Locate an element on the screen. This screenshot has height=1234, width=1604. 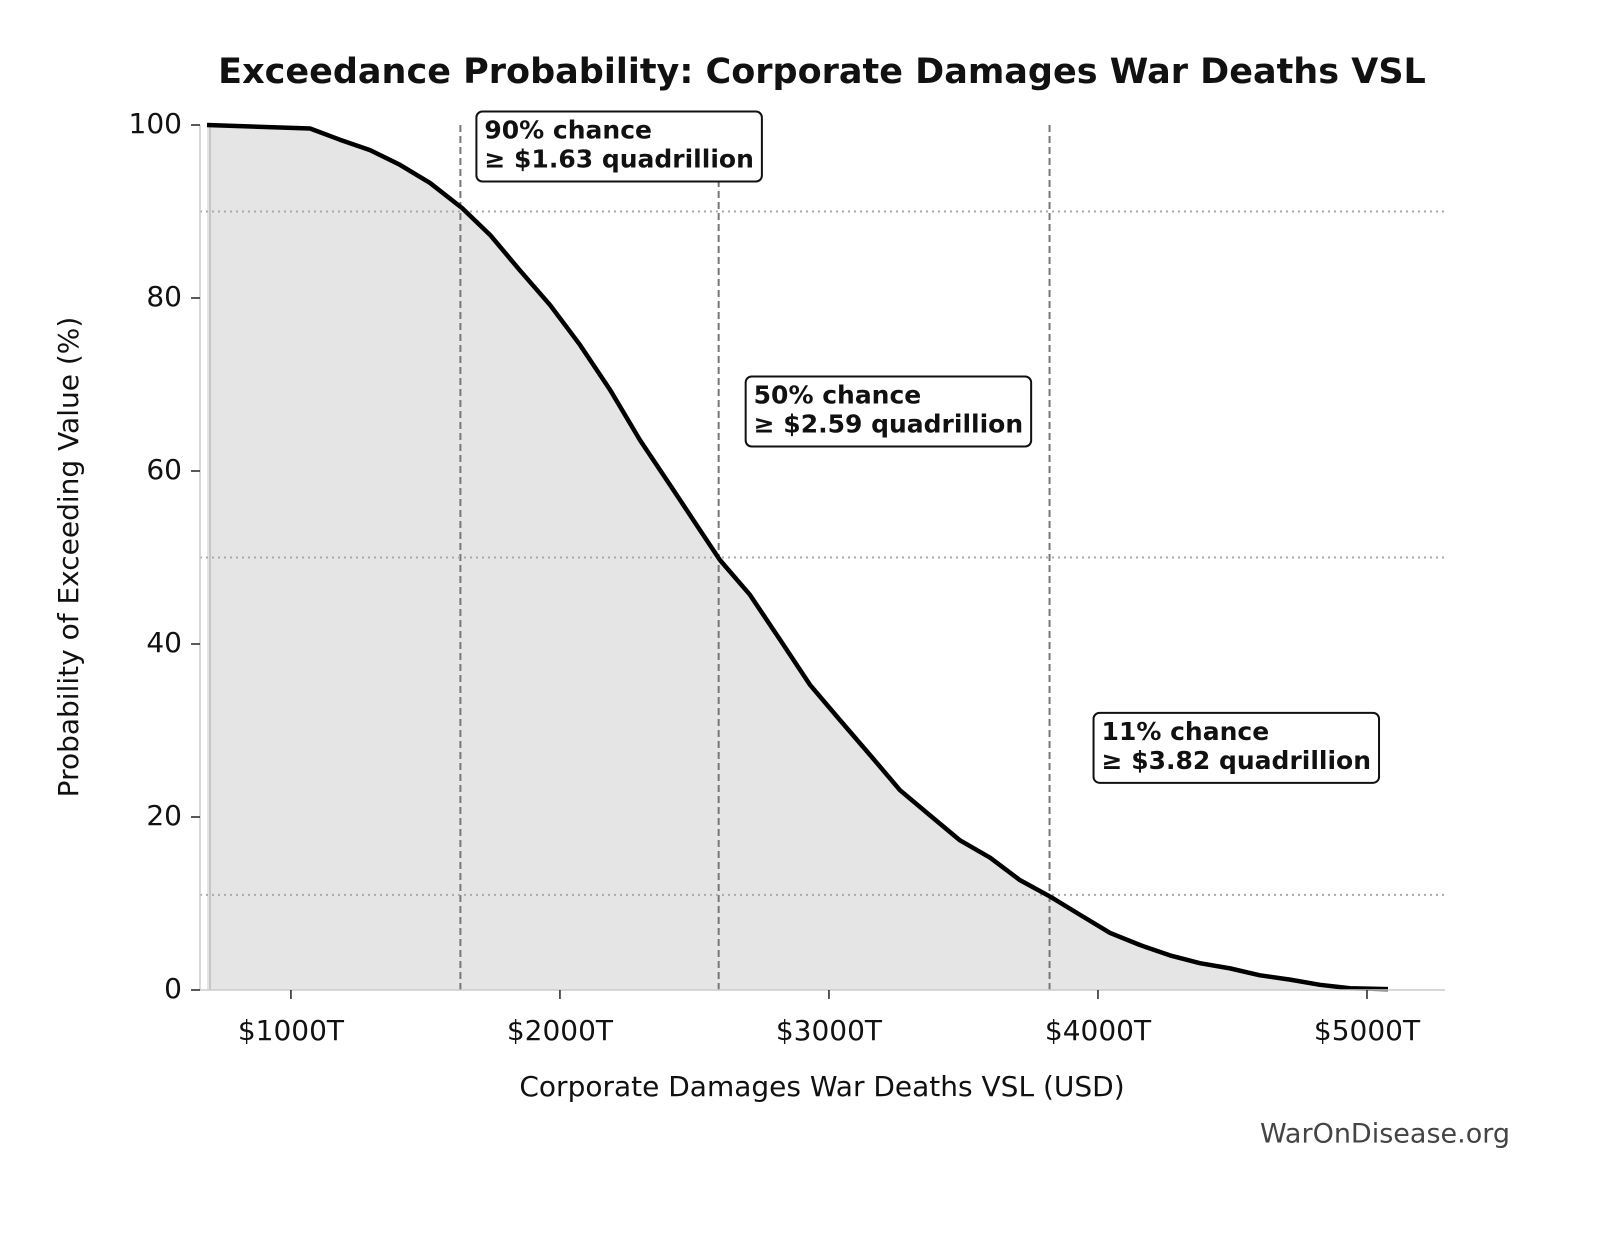
y-tick-label: 100 is located at coordinates (155, 123).